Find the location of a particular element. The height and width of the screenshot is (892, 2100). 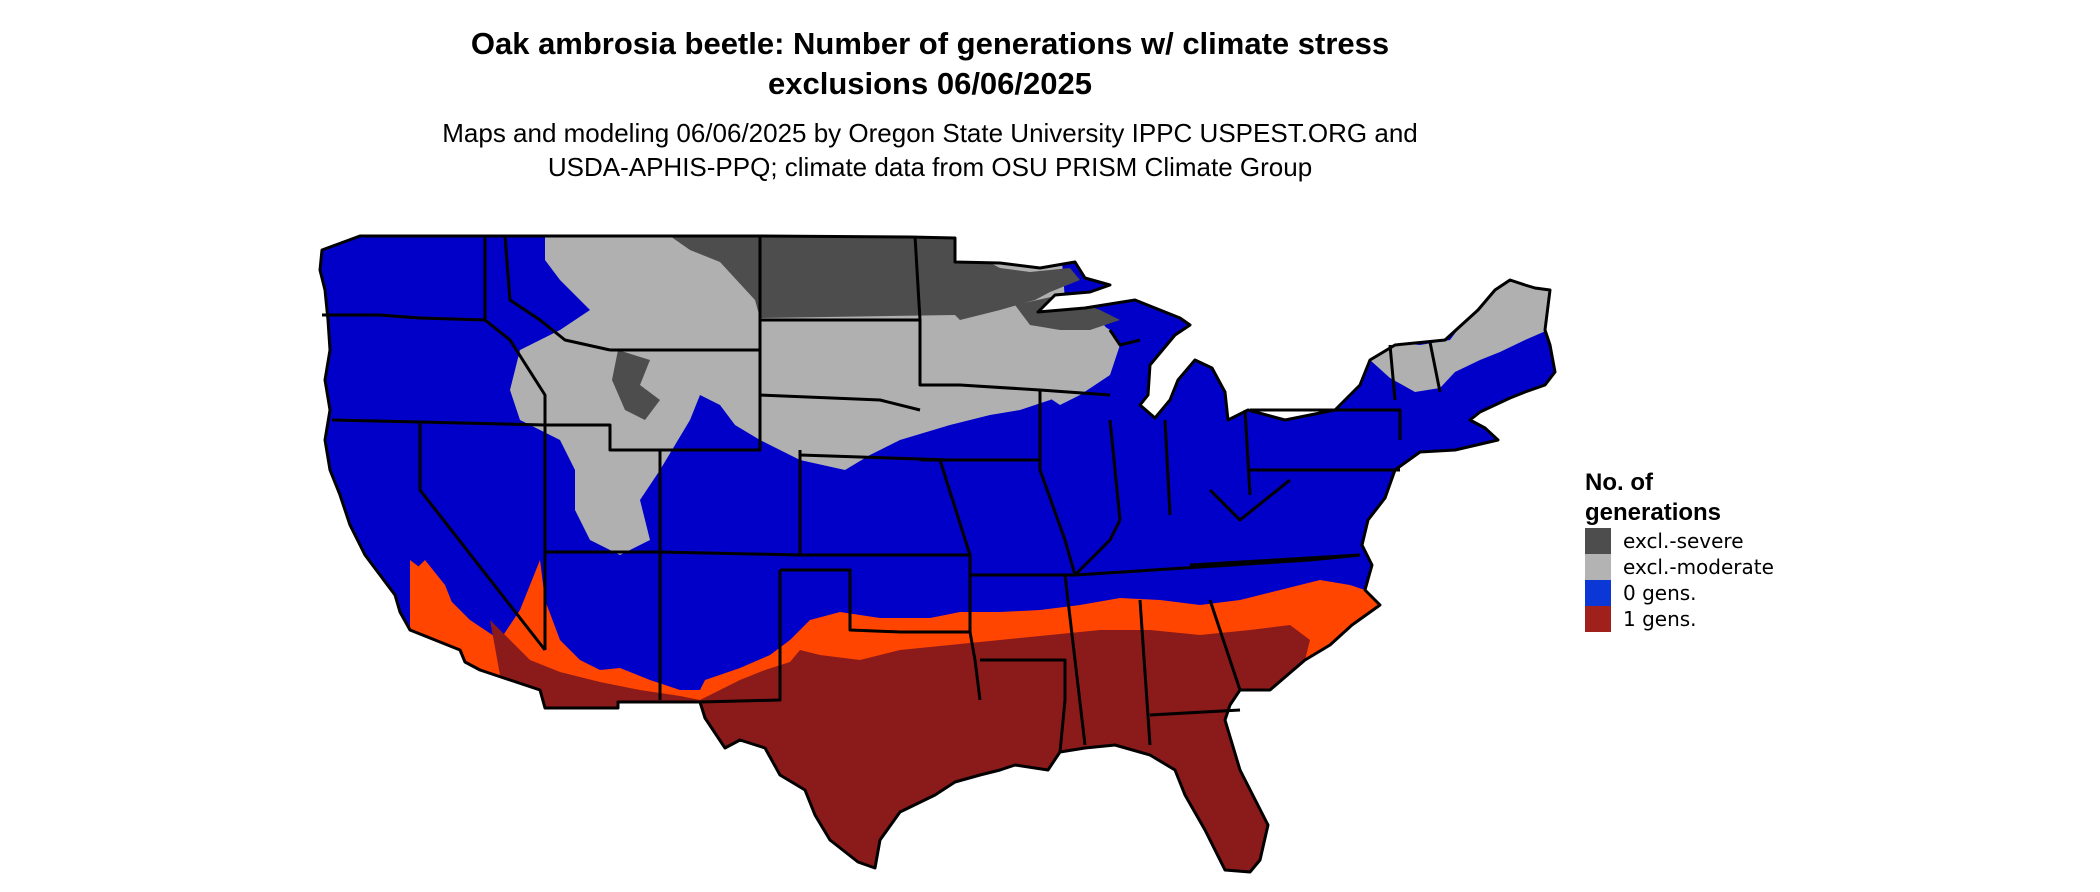

legend-item-excl-severe: excl.-severe is located at coordinates (1745, 541).